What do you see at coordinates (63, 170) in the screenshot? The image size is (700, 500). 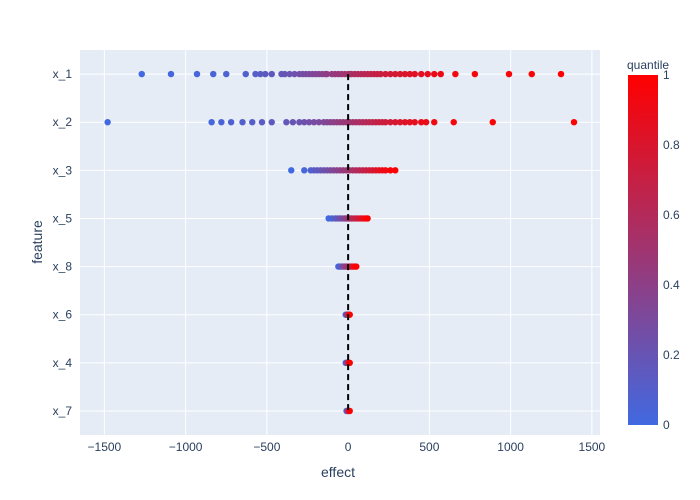 I see `y-tick-label: x_3` at bounding box center [63, 170].